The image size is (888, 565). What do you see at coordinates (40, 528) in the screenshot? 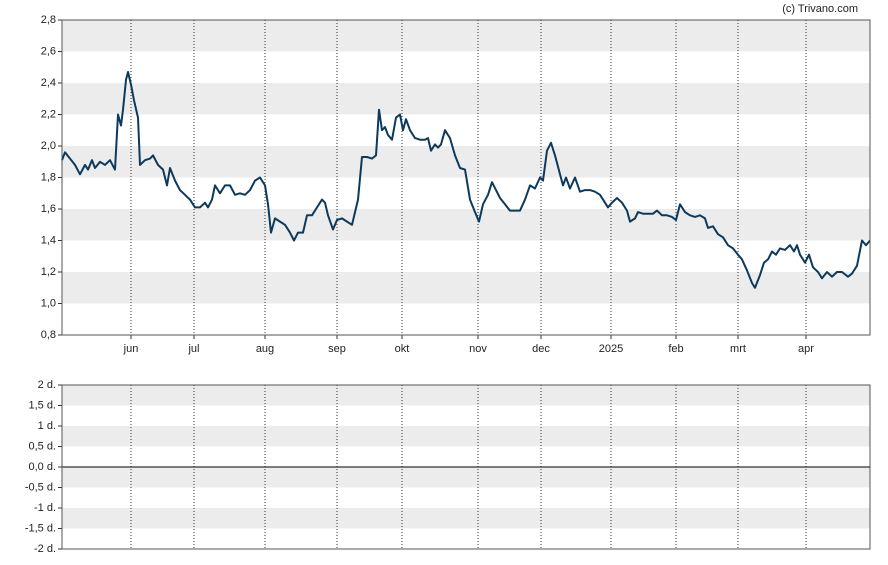
I see `y-tick-label: -1,5 d.` at bounding box center [40, 528].